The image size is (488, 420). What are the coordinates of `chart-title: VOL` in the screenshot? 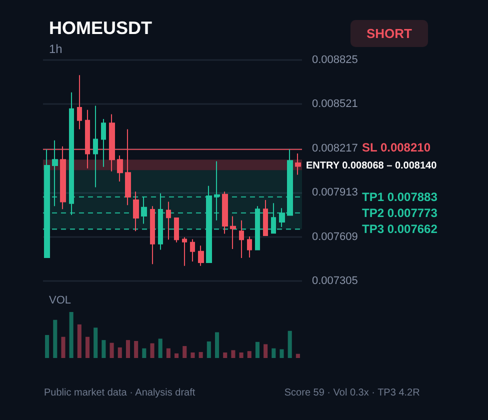 It's located at (60, 300).